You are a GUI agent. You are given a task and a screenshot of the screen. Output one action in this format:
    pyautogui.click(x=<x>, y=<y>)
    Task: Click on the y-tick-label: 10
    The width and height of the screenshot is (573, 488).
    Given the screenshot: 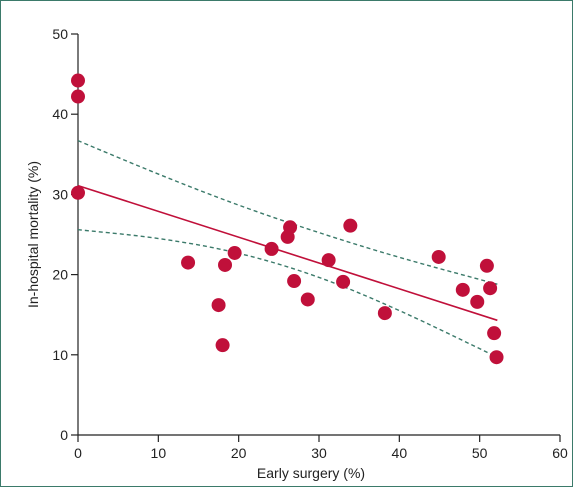 What is the action you would take?
    pyautogui.click(x=60, y=355)
    